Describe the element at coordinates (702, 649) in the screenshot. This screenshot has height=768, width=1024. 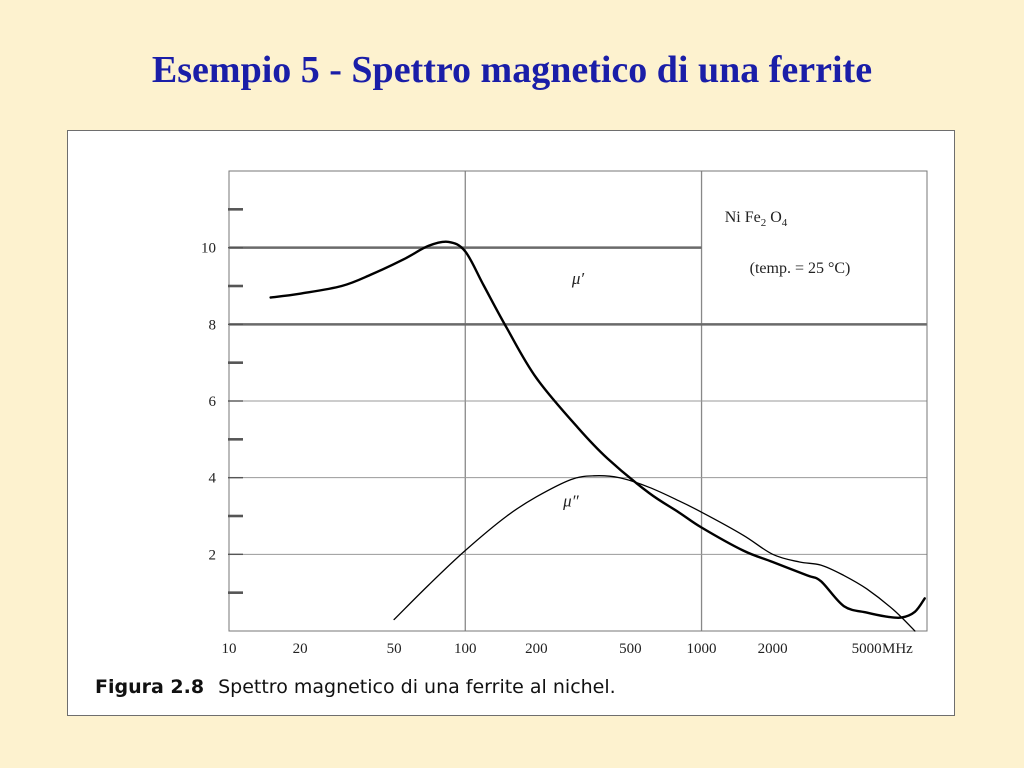
I see `x-tick-label: 1000` at that location.